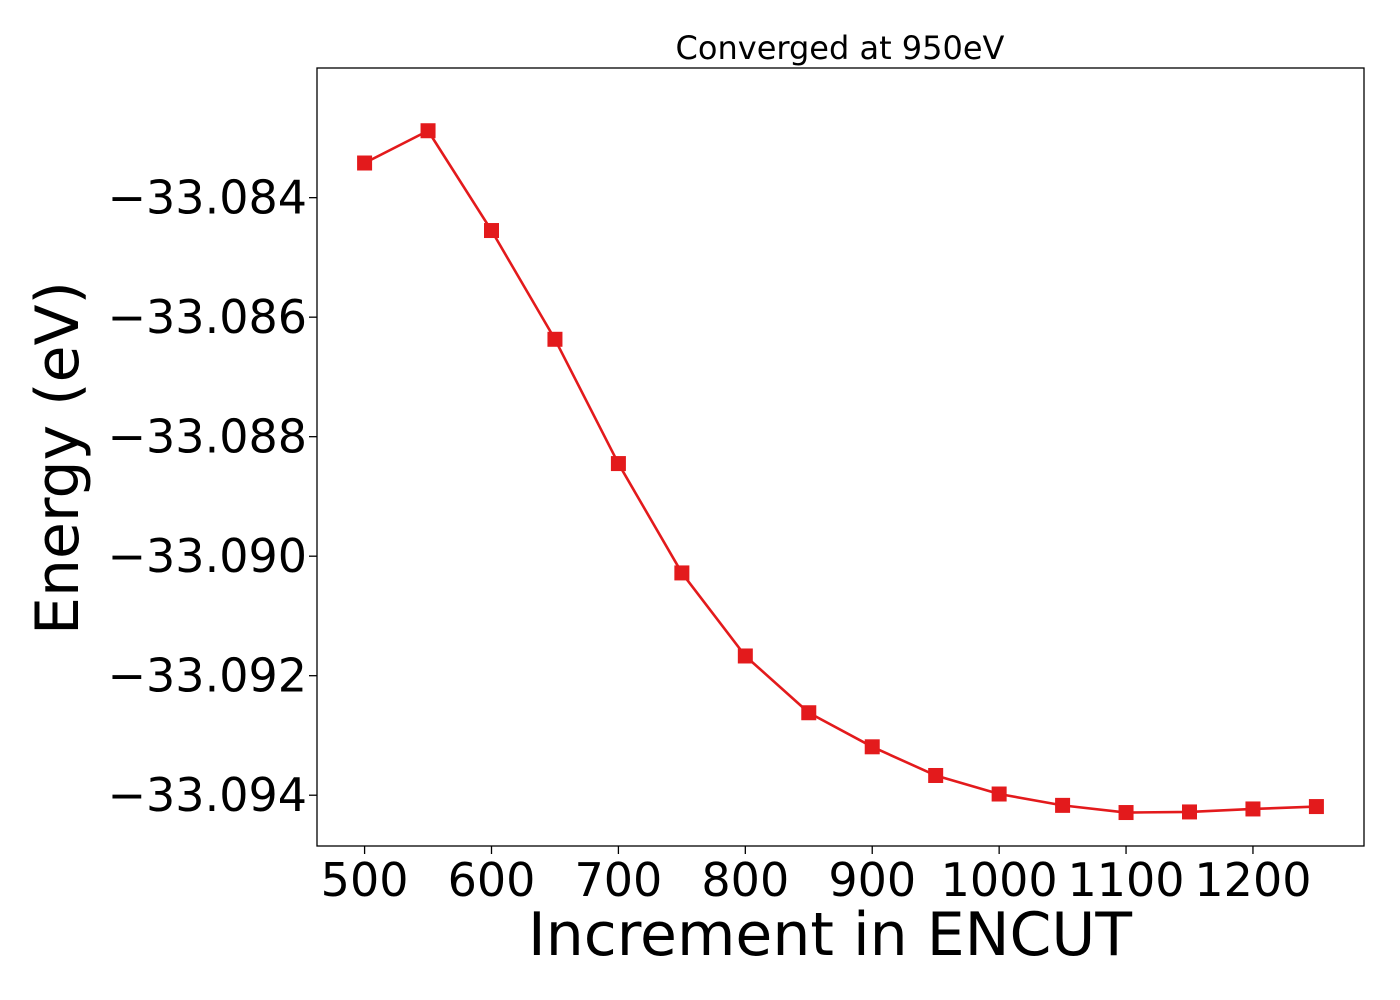 This screenshot has width=1400, height=1000. Describe the element at coordinates (208, 795) in the screenshot. I see `y-tick-label: −33.094` at that location.